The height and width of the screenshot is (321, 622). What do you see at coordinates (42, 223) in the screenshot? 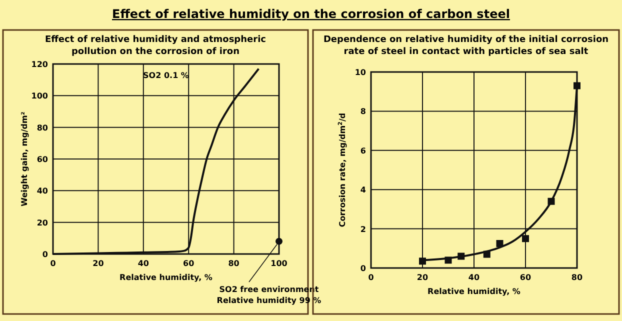
I see `y-tick-label: 20` at bounding box center [42, 223].